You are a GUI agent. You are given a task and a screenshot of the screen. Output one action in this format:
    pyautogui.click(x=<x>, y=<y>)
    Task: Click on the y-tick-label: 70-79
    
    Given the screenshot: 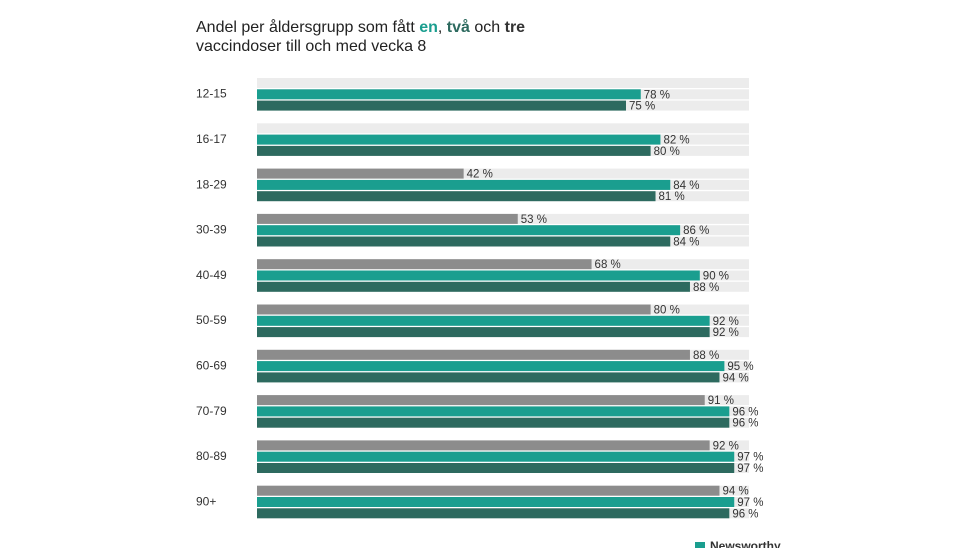 What is the action you would take?
    pyautogui.click(x=211, y=411)
    